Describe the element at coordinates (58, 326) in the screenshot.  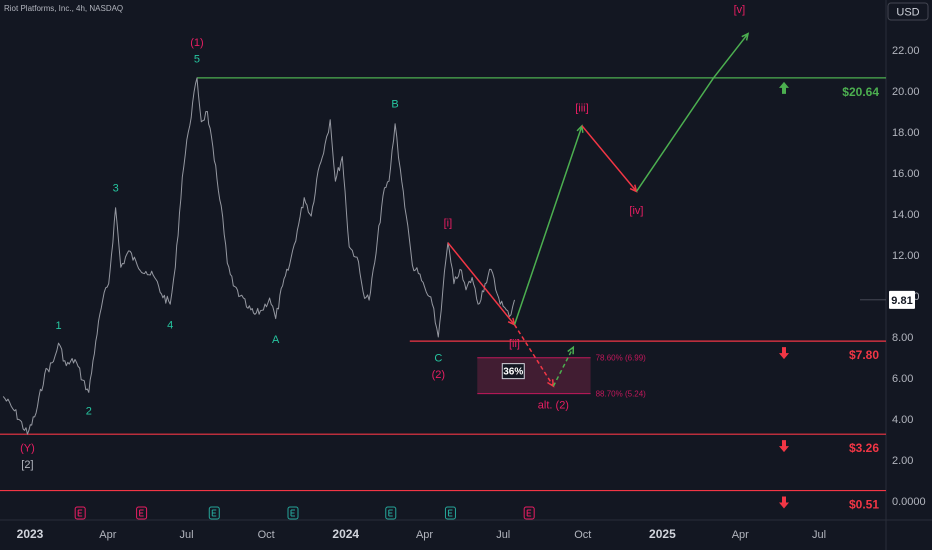
I see `wave-label: 1` at that location.